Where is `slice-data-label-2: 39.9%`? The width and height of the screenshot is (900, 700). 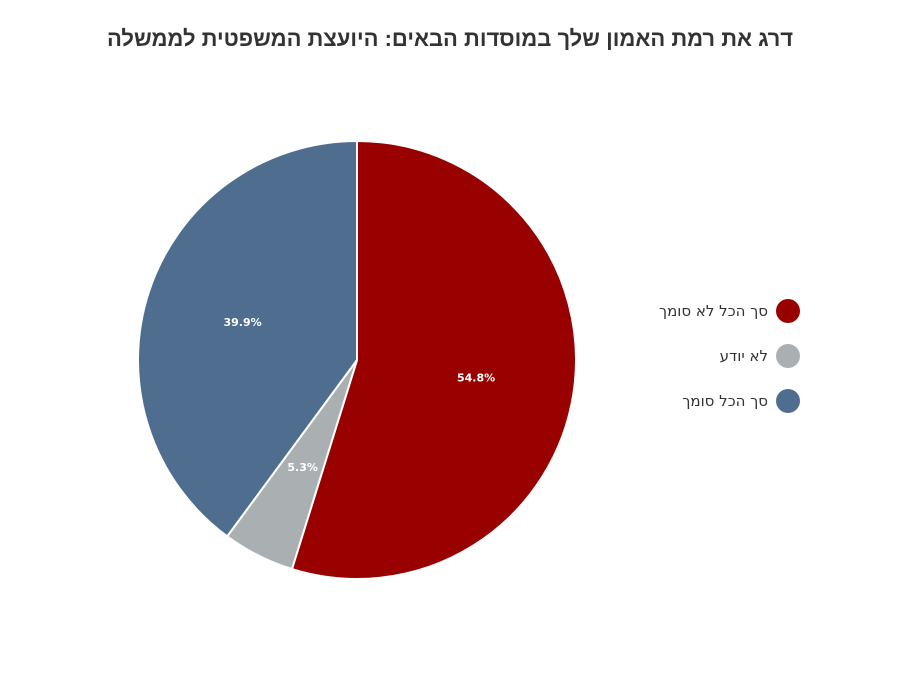 slice-data-label-2: 39.9% is located at coordinates (242, 322).